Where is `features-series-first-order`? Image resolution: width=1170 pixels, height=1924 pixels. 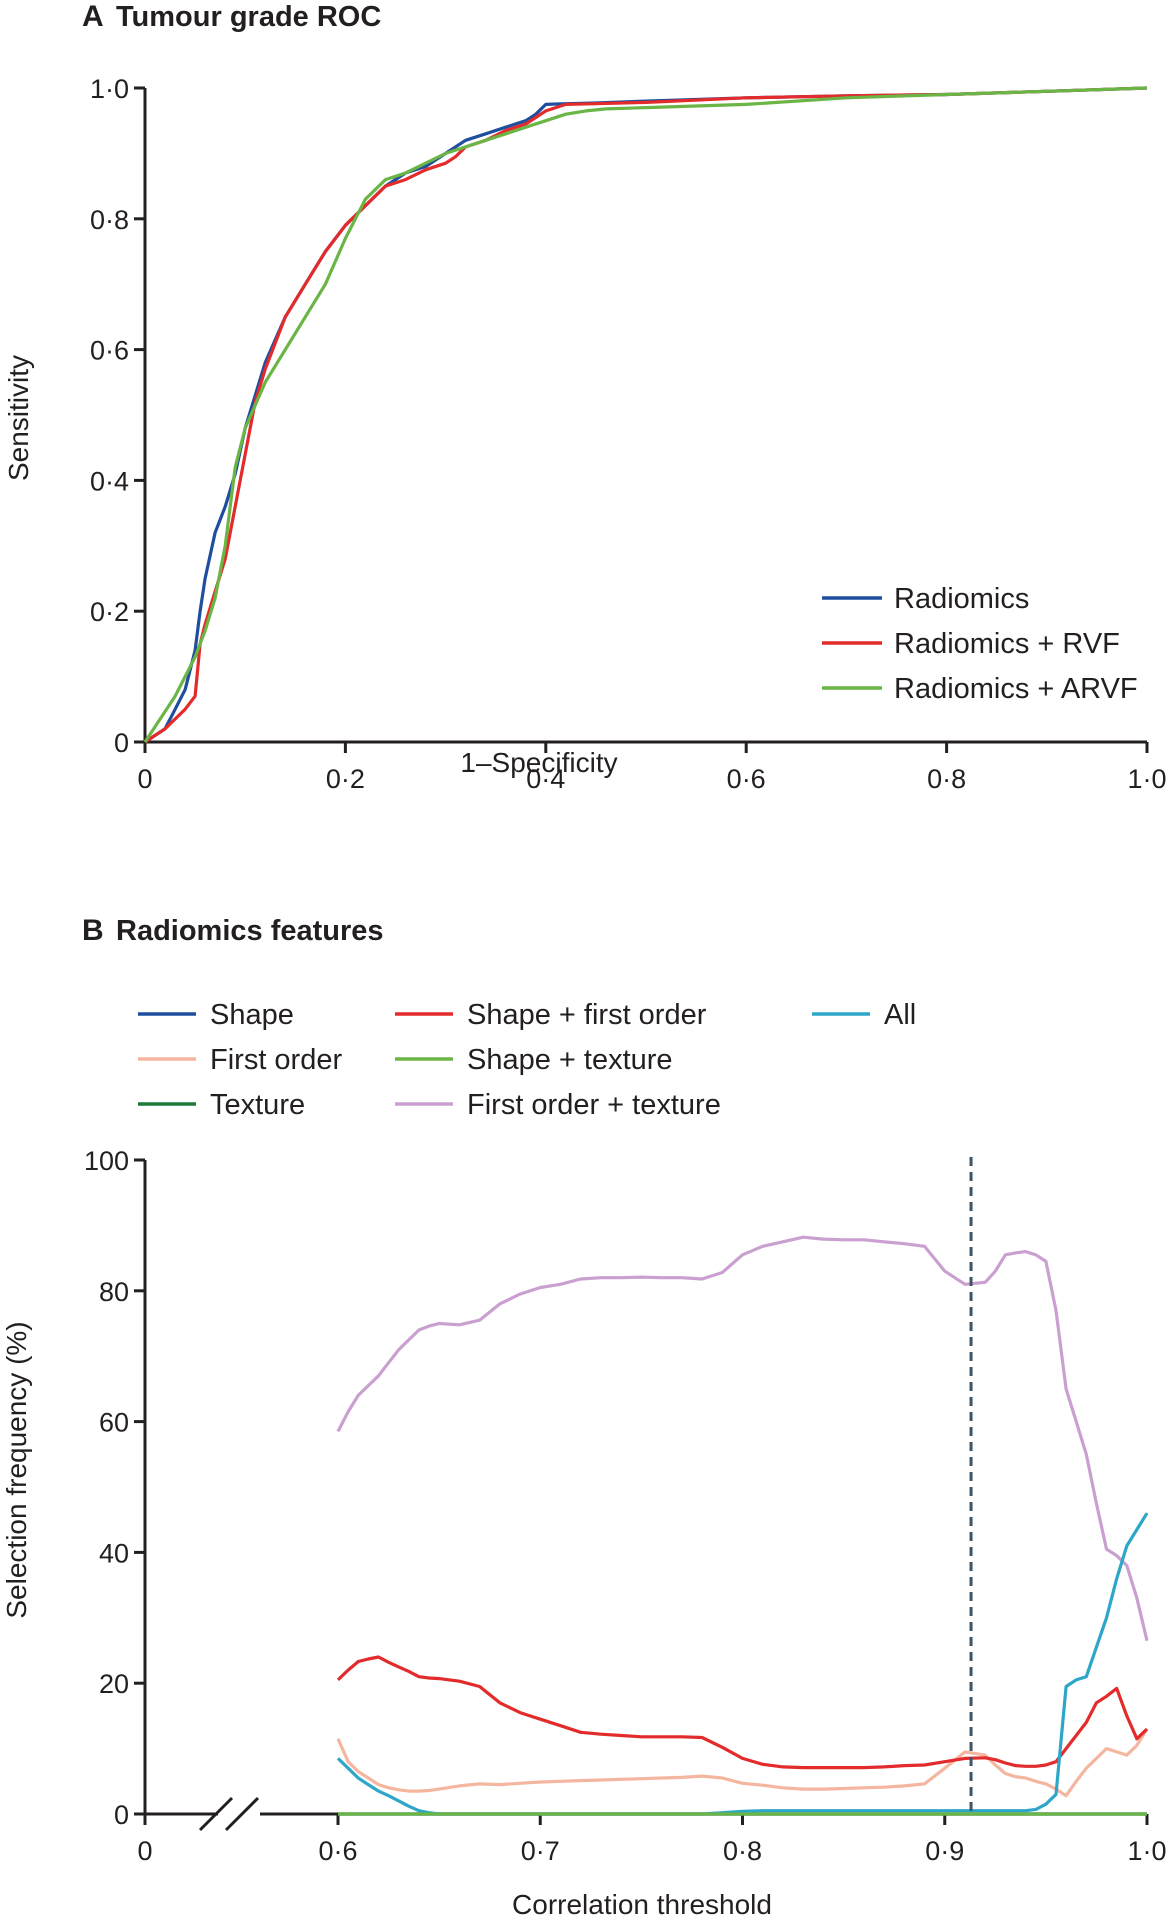 features-series-first-order is located at coordinates (742, 1763).